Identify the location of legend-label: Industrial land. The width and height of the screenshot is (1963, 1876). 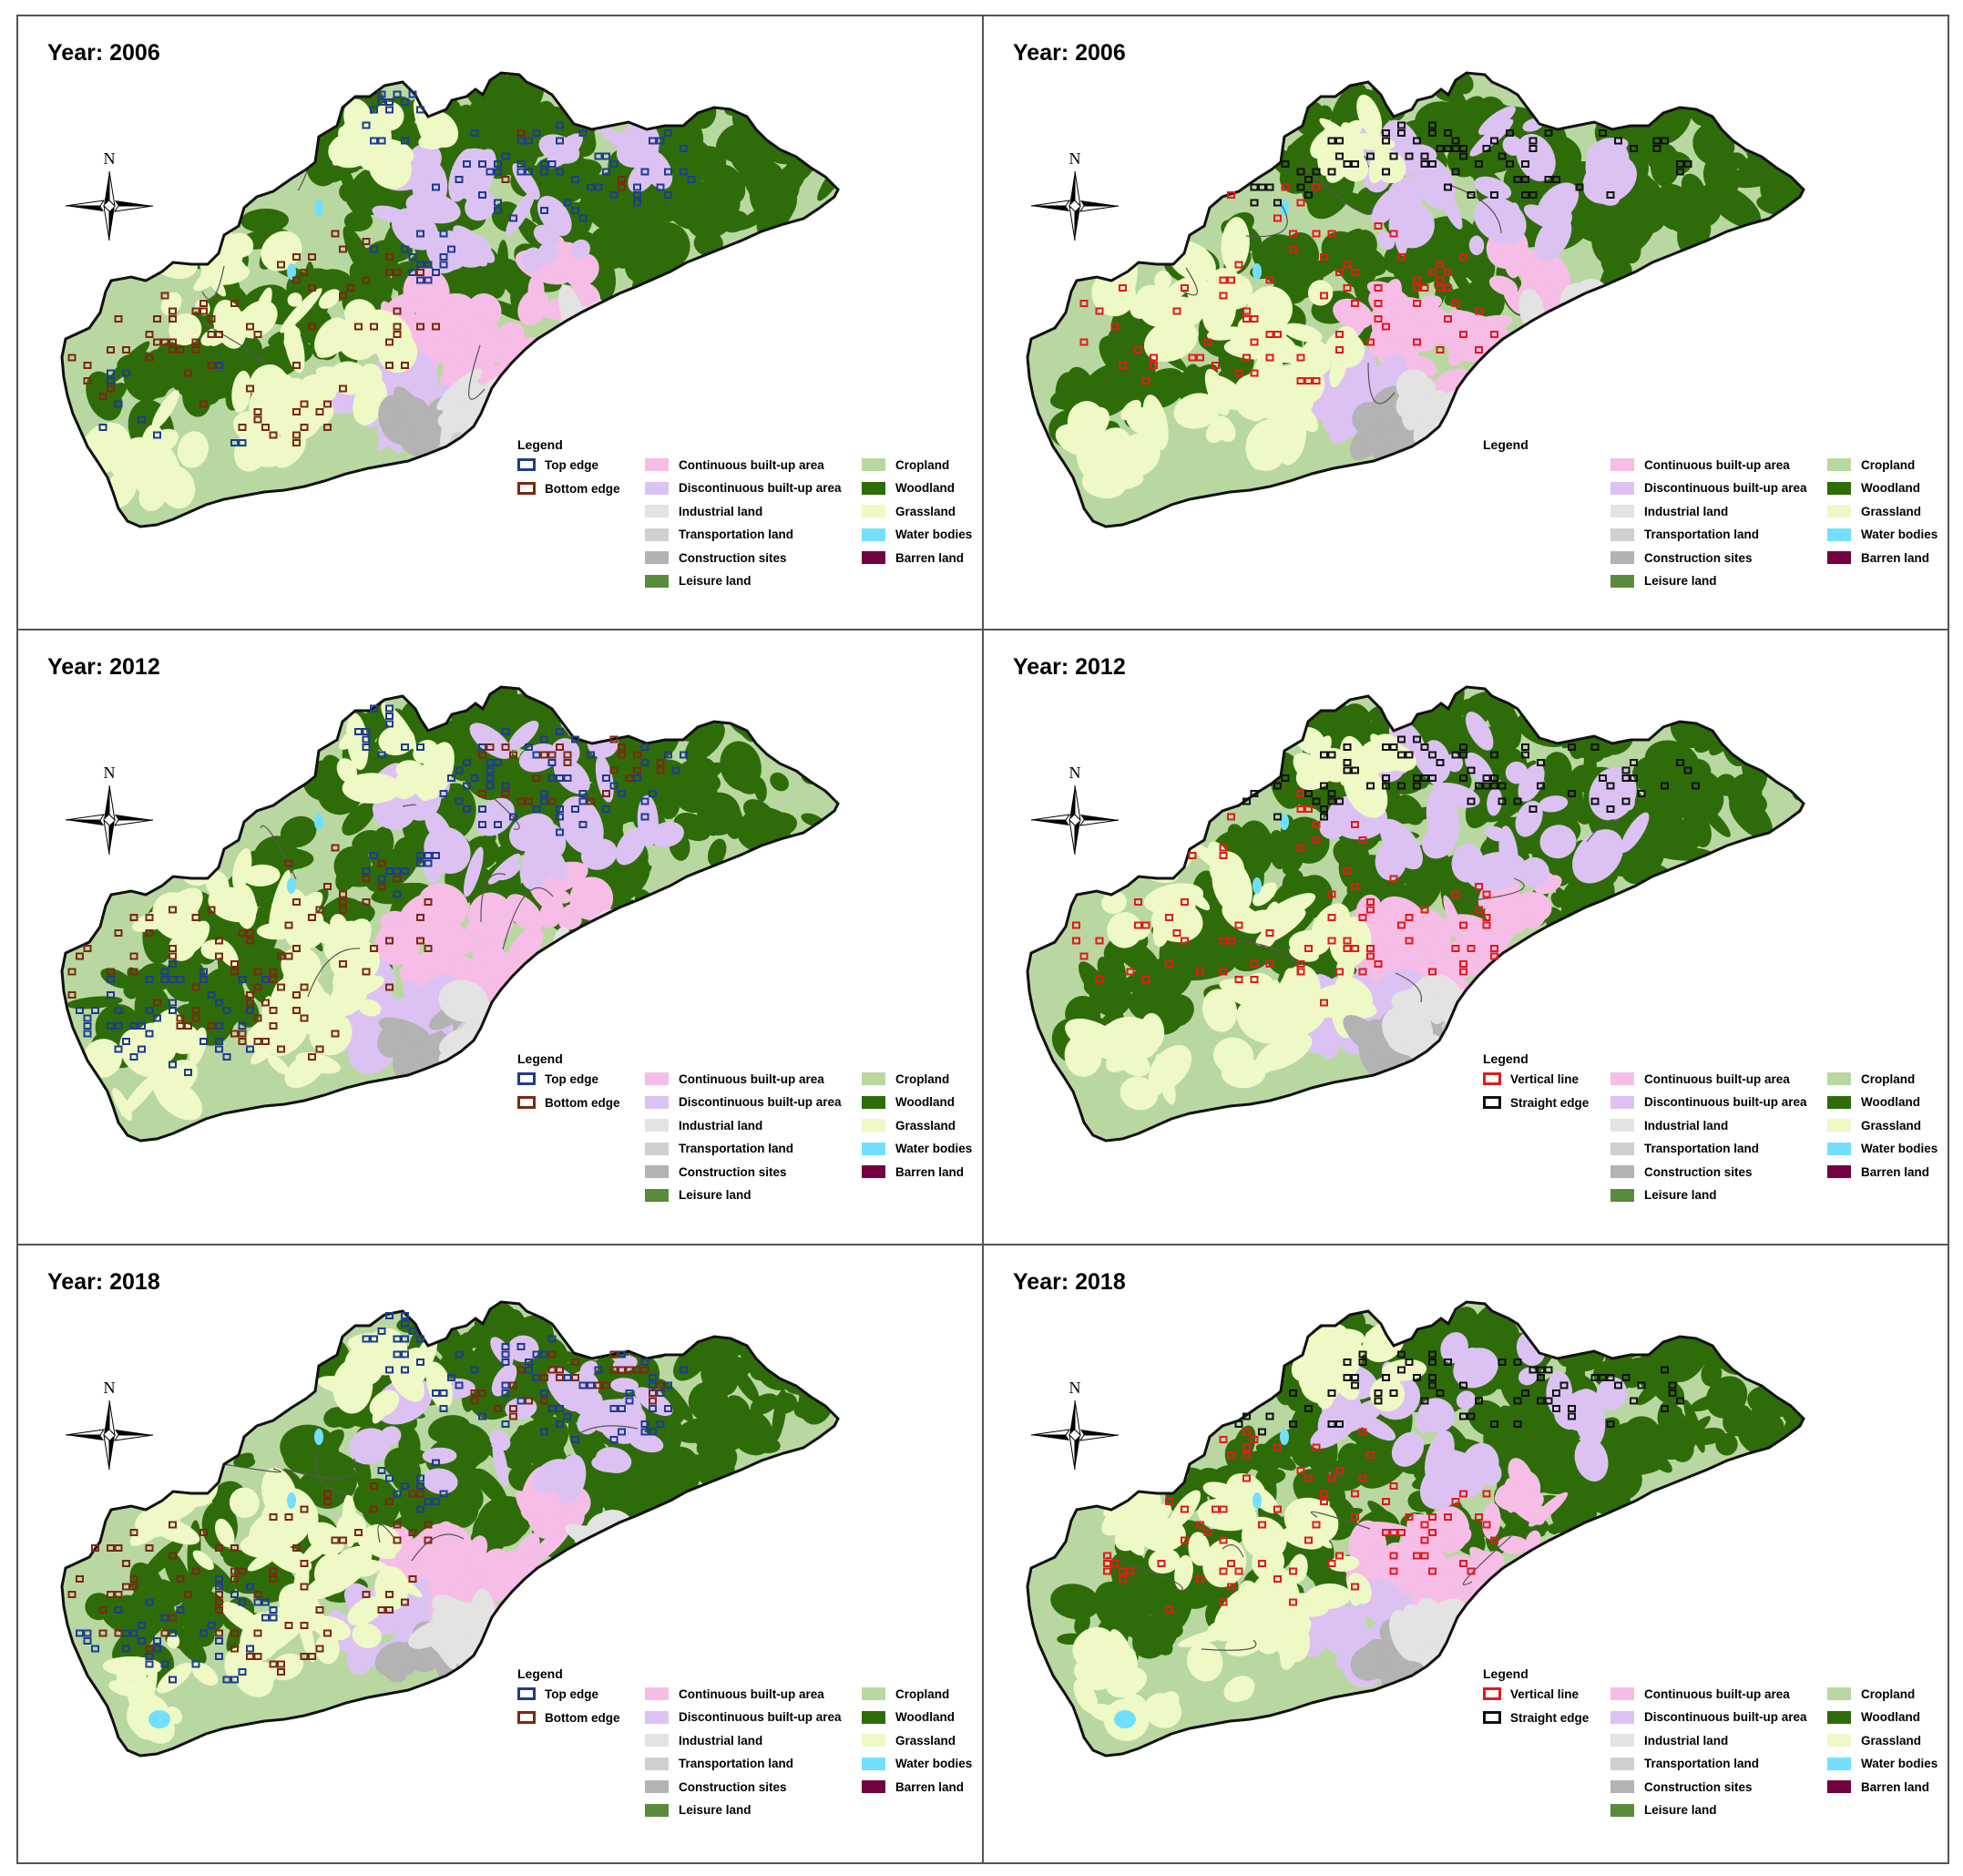
(1687, 1125).